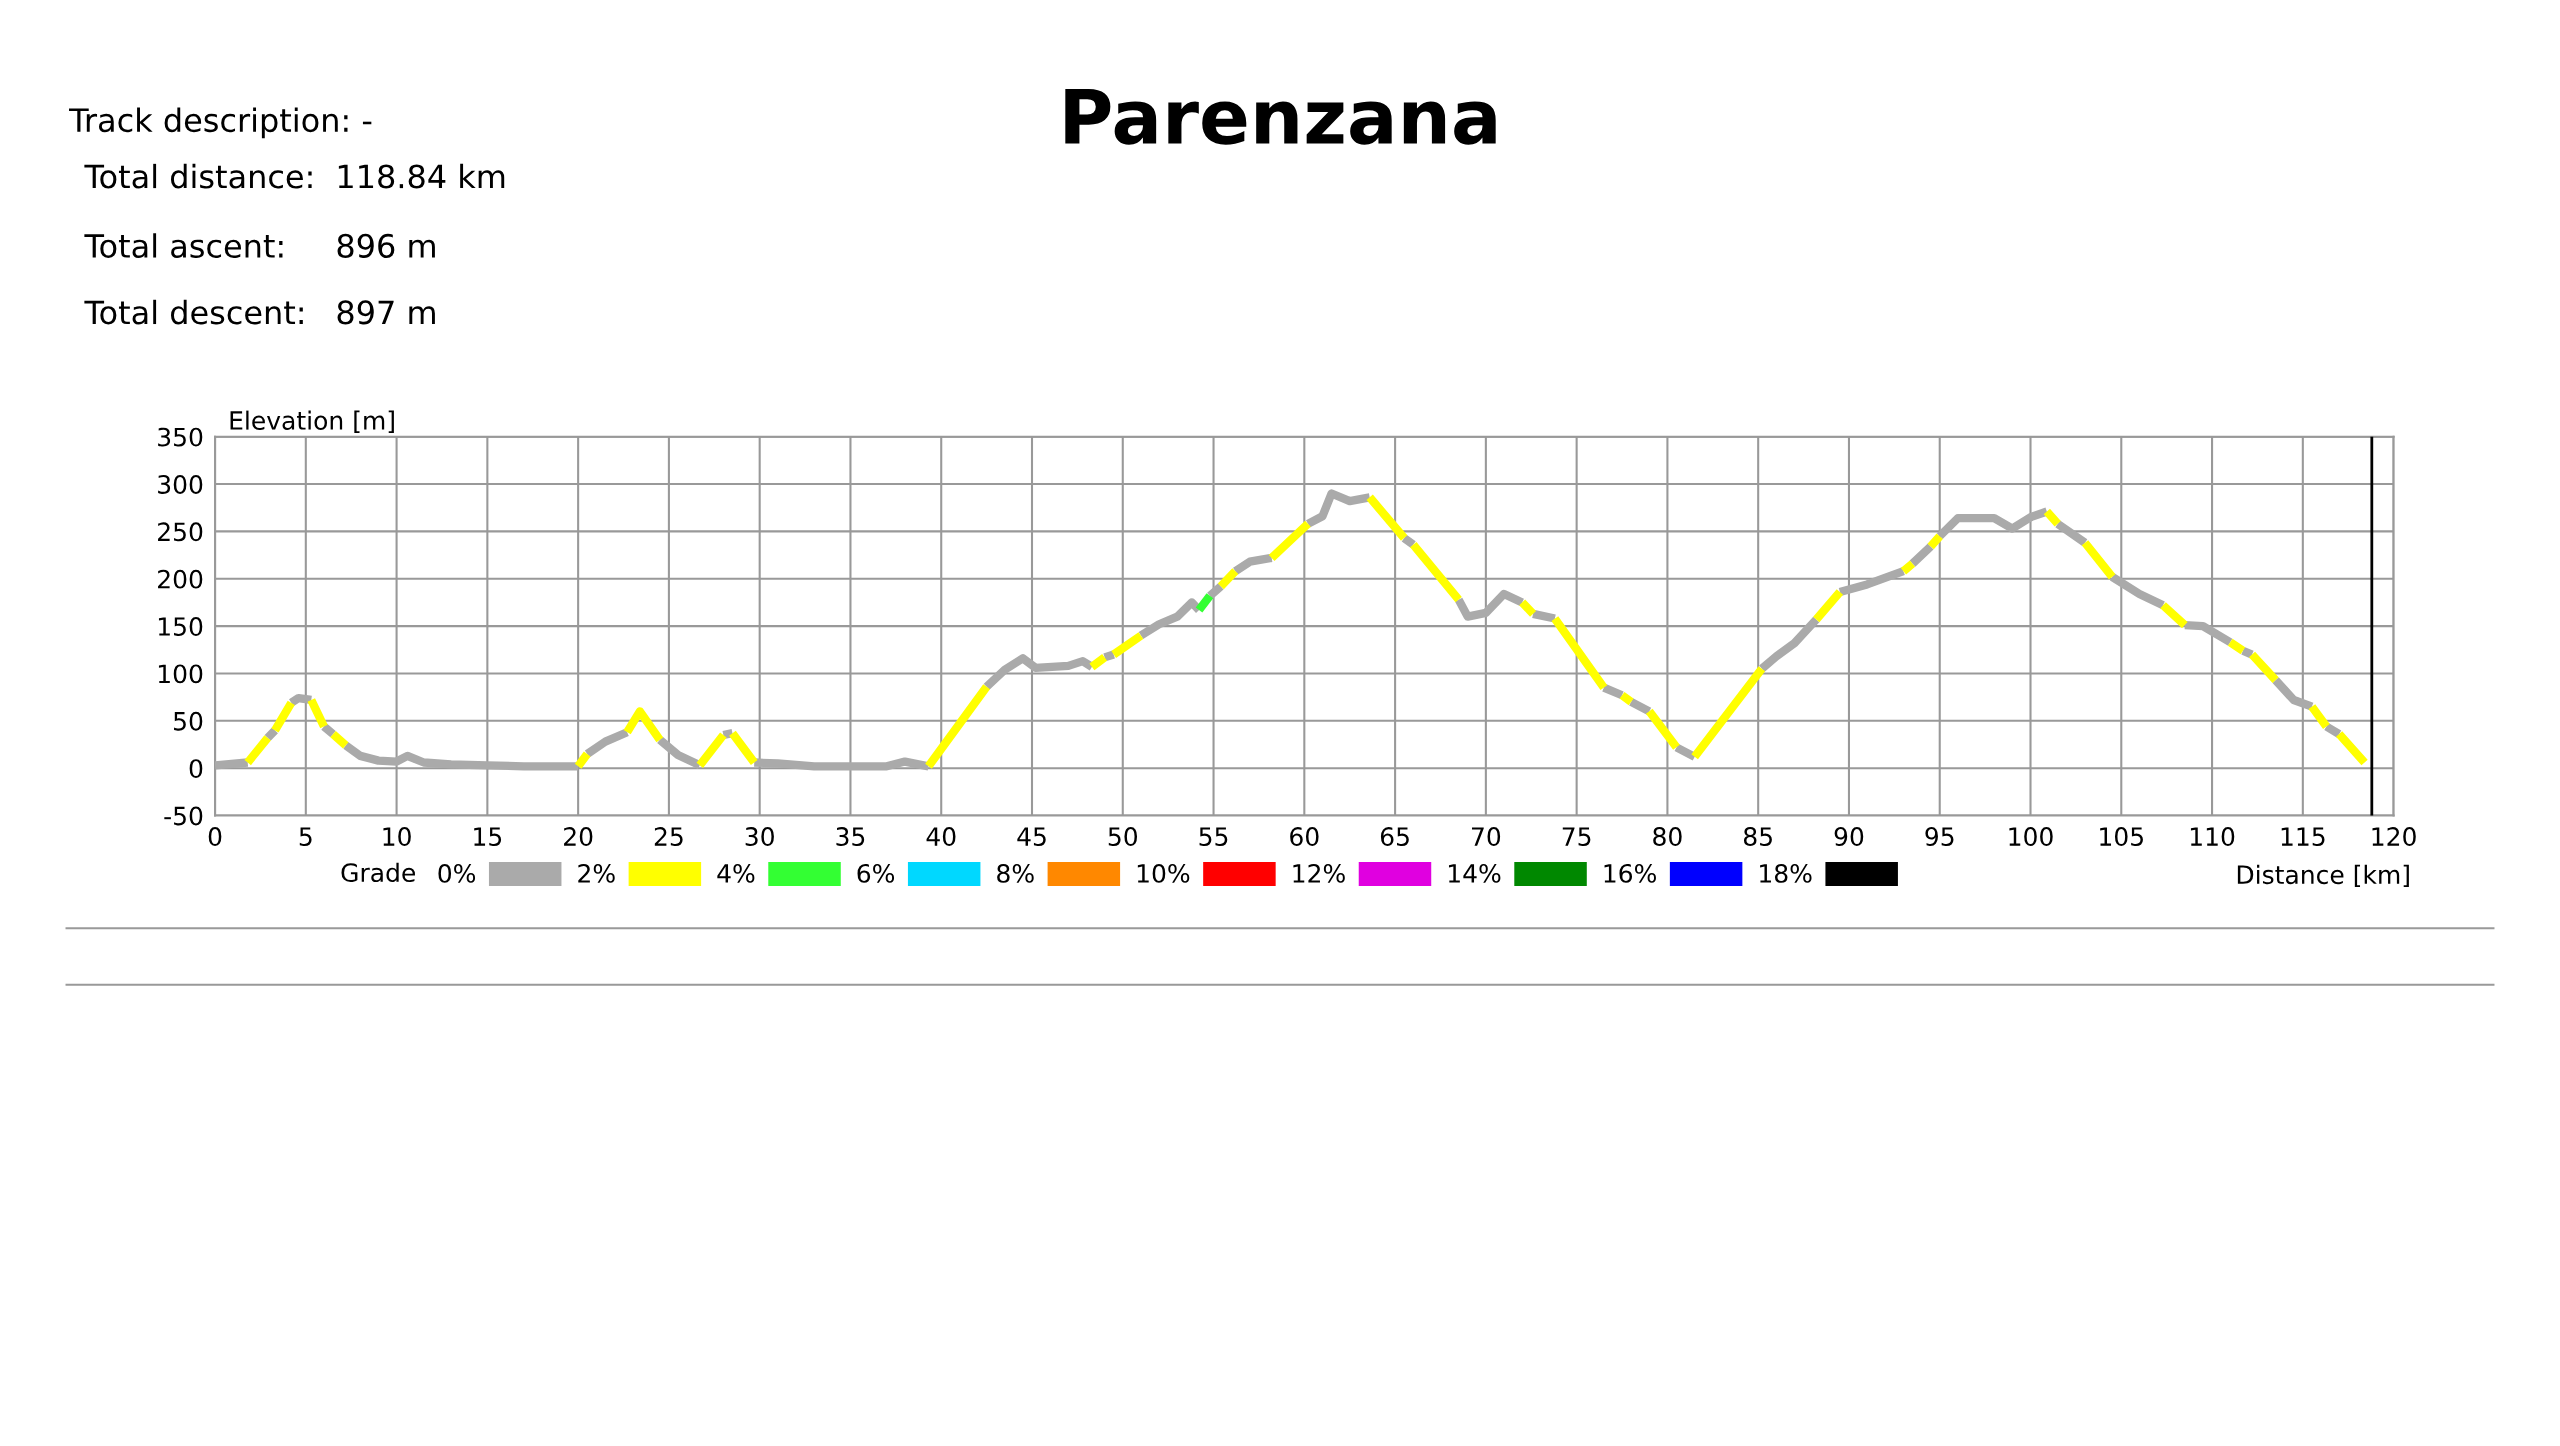  Describe the element at coordinates (180, 437) in the screenshot. I see `y-tick-label: 350` at that location.